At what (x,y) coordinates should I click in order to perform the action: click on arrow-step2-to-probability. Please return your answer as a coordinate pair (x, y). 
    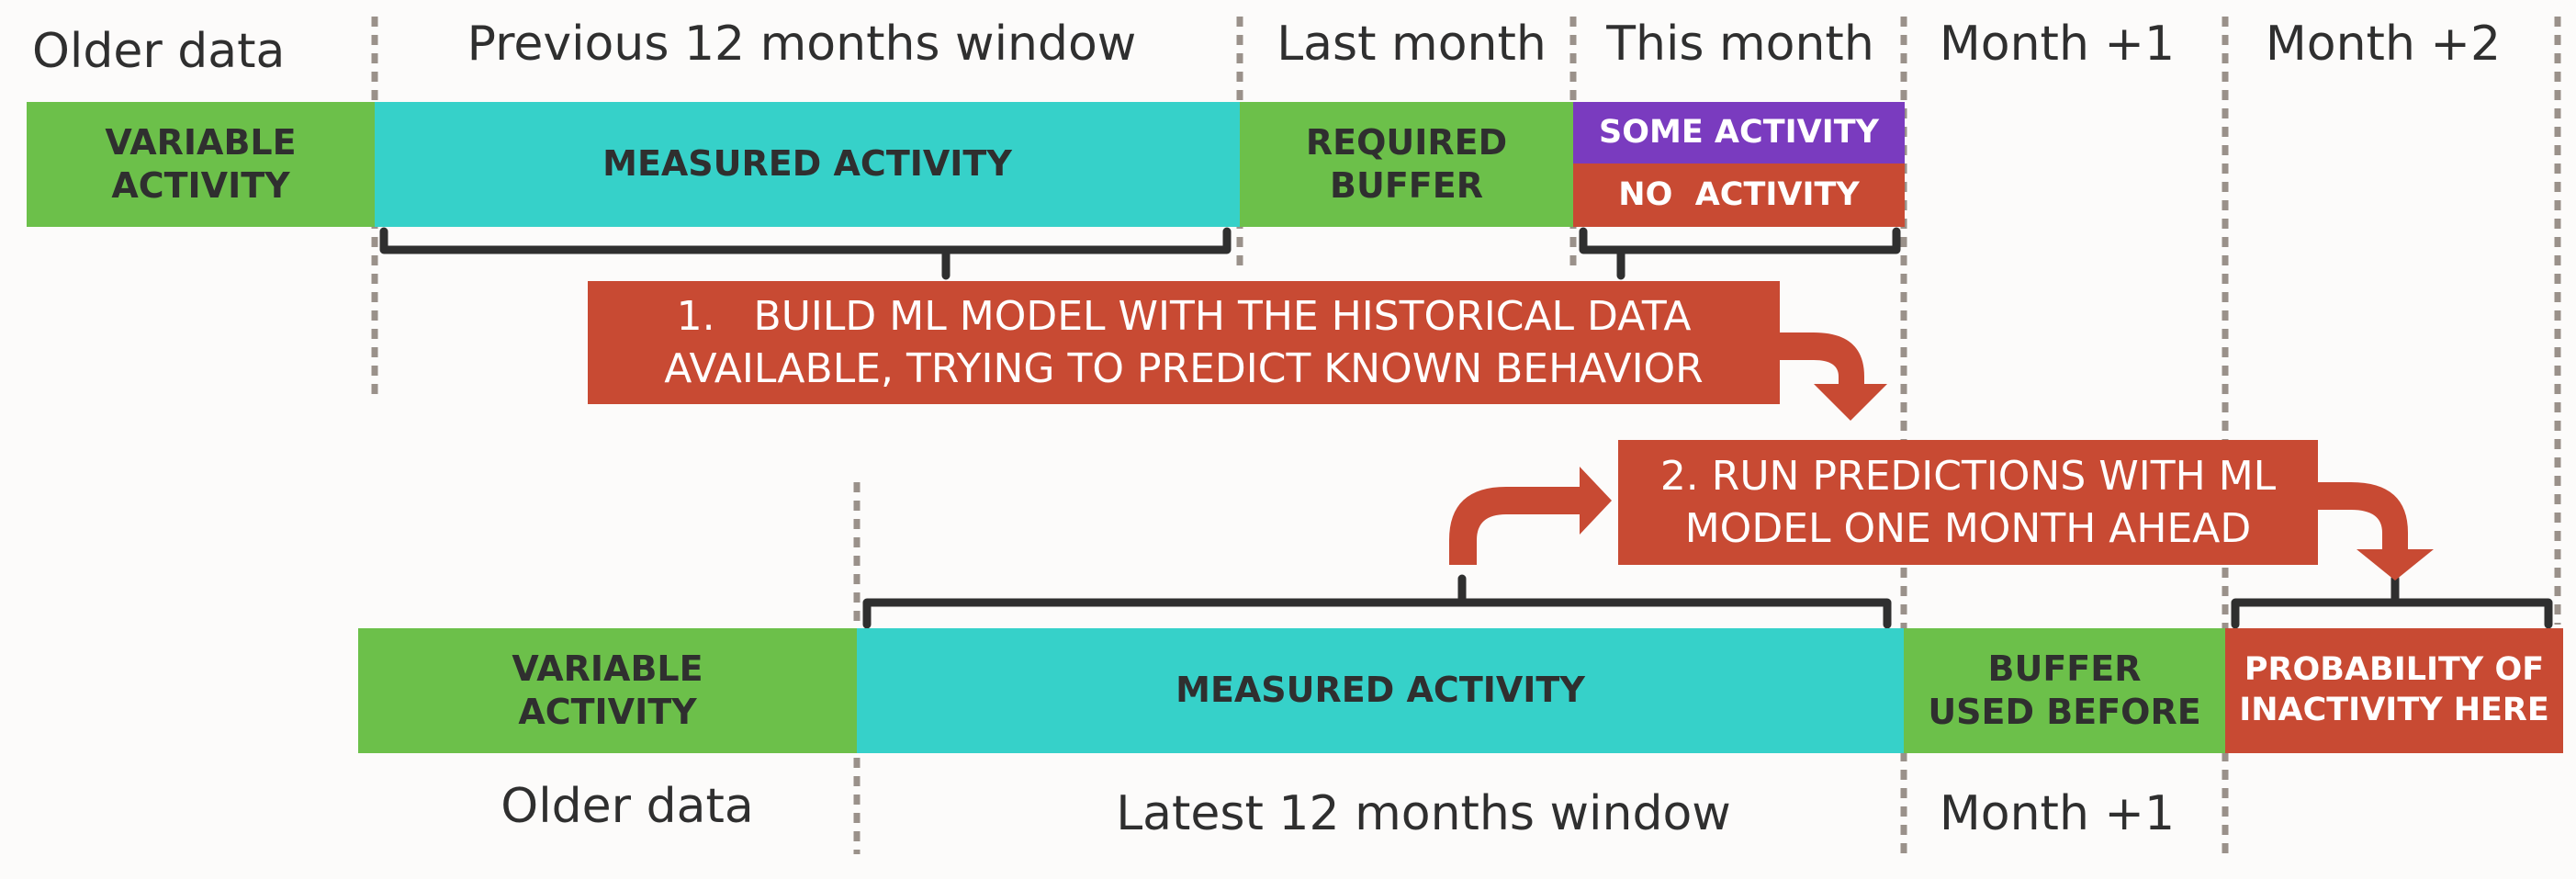
    Looking at the image, I should click on (2376, 531).